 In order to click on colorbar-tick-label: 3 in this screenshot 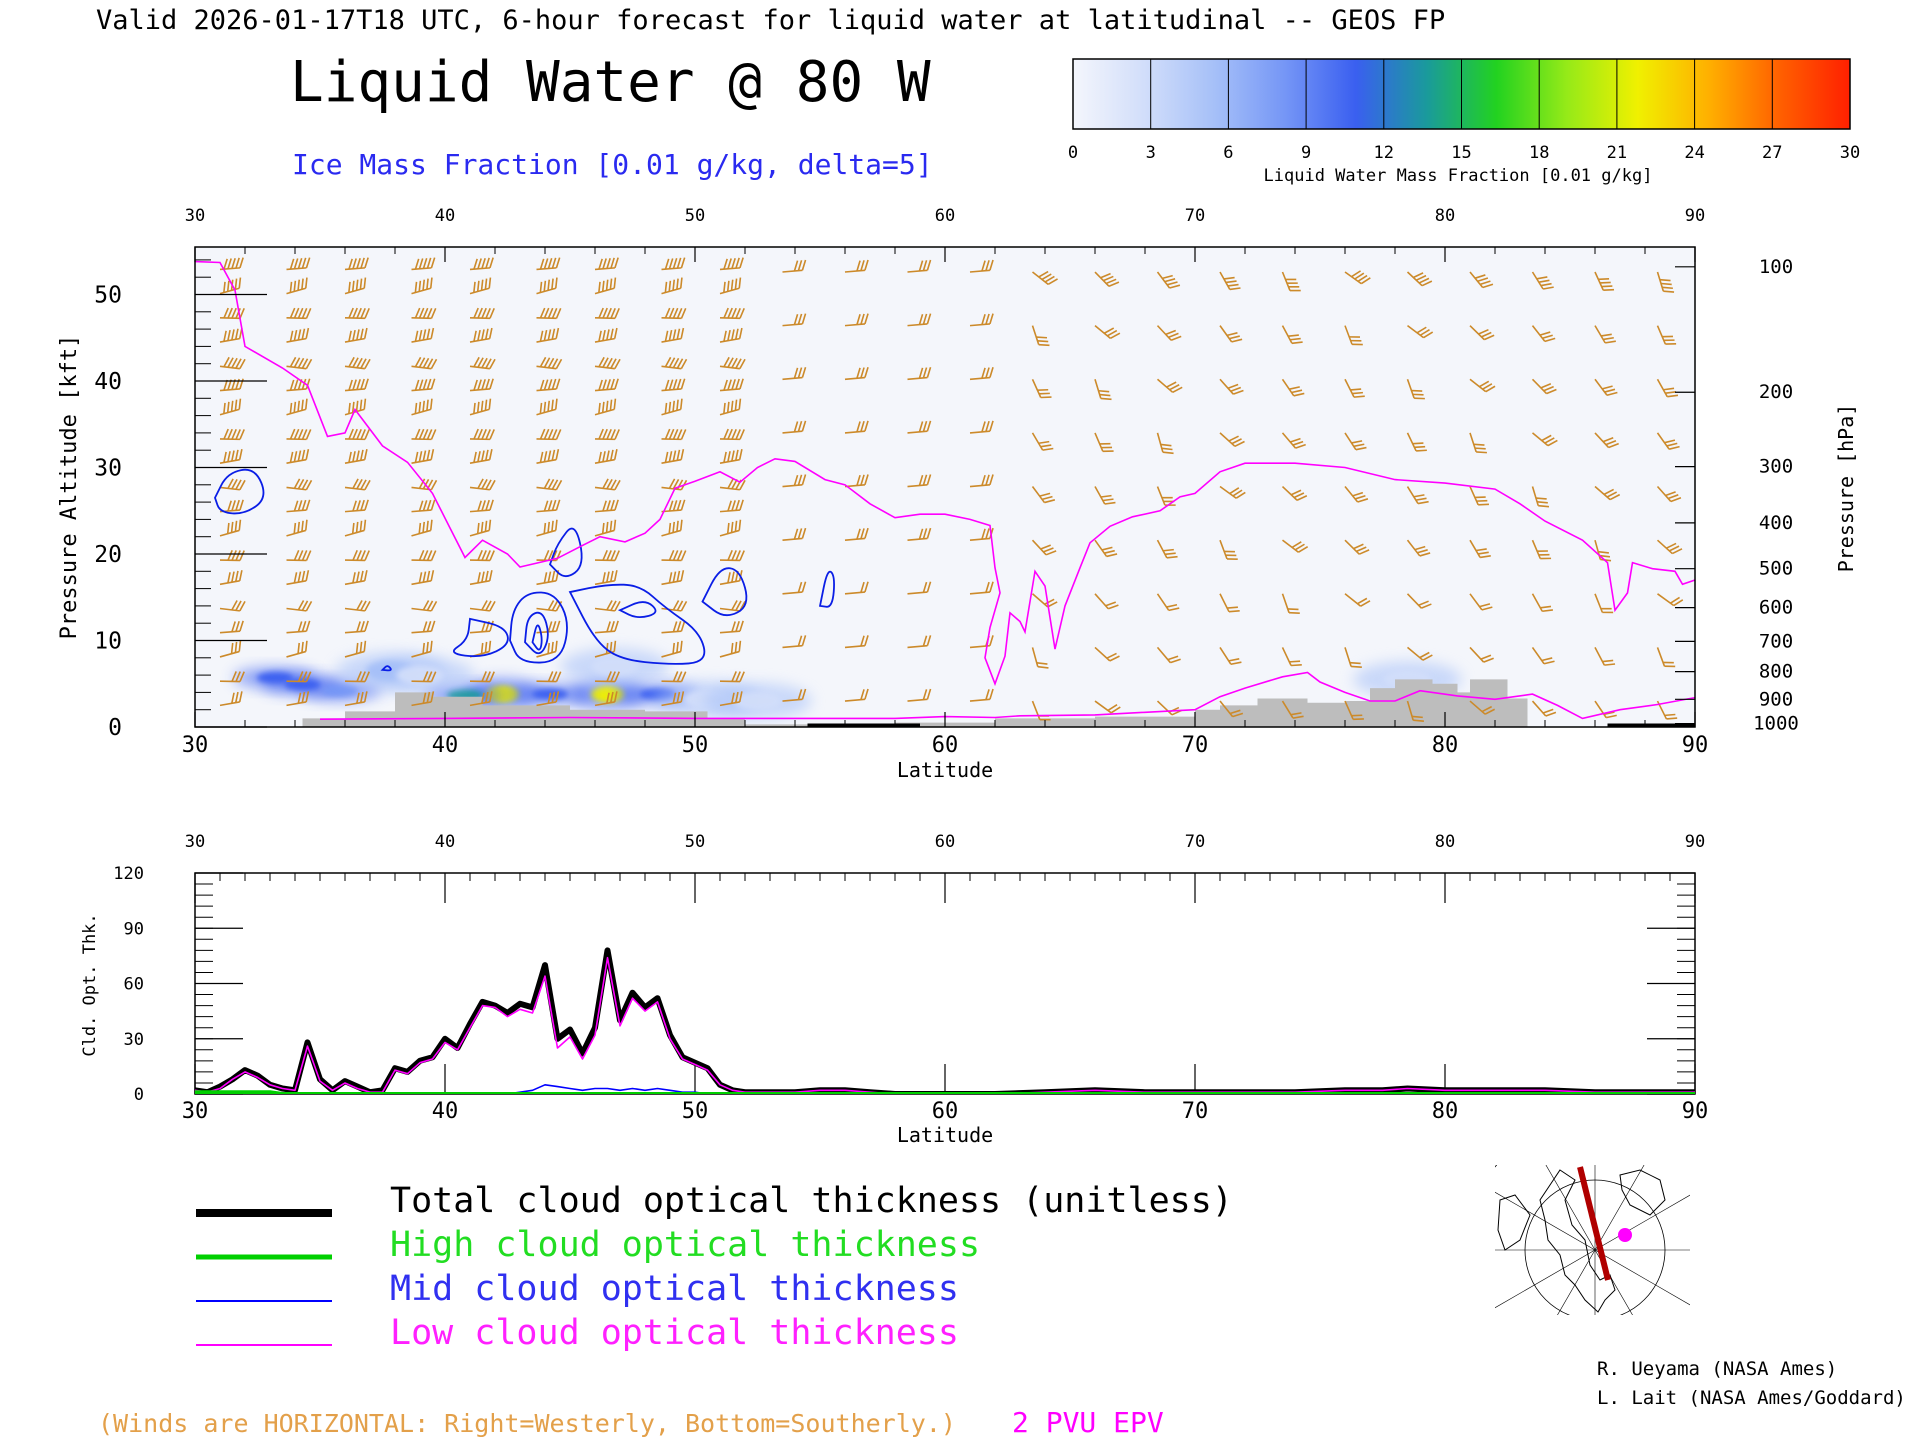, I will do `click(1151, 153)`.